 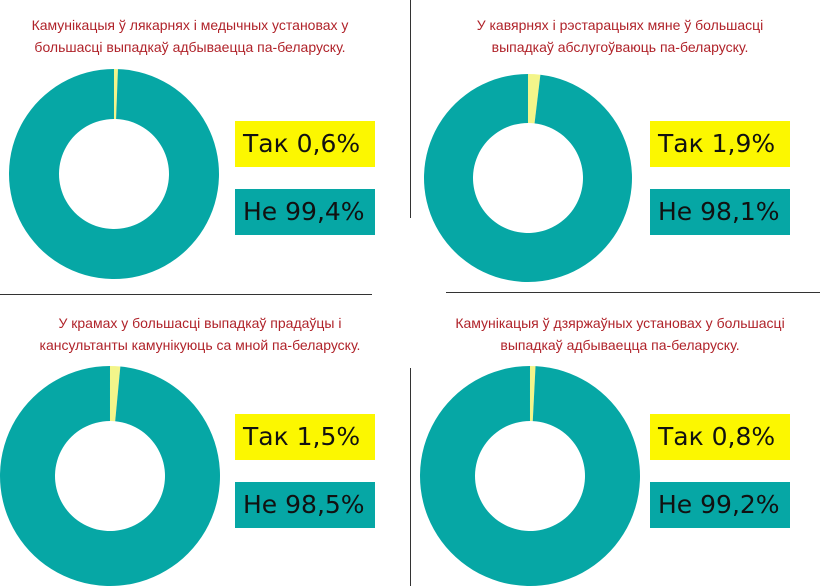 I want to click on legend-yes-label: Так 1,9%, so click(x=717, y=143).